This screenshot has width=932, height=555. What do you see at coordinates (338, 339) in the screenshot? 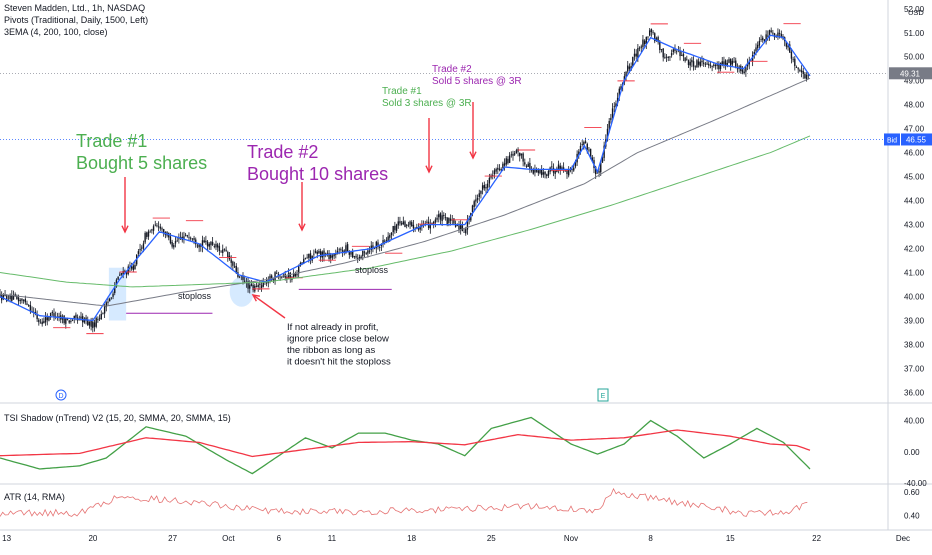
I see `ribbon-note-line: ignore price close below` at bounding box center [338, 339].